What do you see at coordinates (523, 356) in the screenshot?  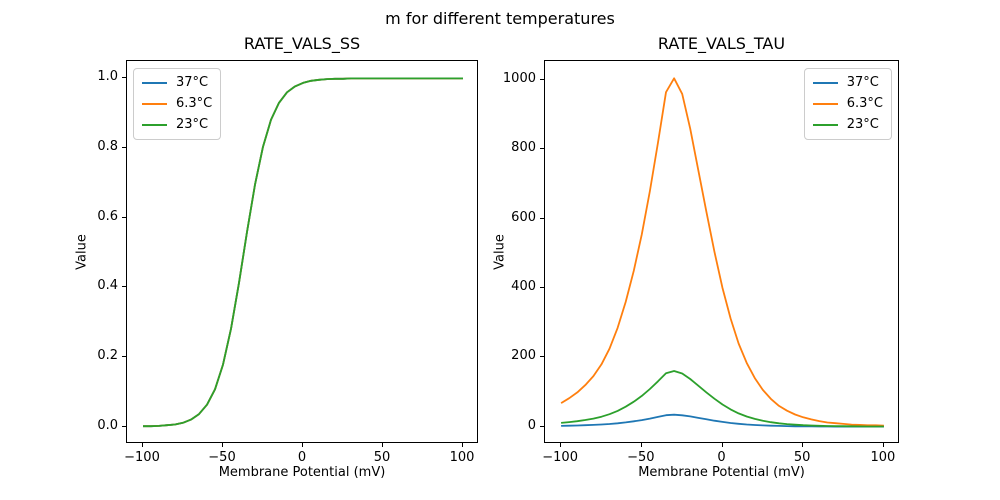 I see `y-tick-label: 200` at bounding box center [523, 356].